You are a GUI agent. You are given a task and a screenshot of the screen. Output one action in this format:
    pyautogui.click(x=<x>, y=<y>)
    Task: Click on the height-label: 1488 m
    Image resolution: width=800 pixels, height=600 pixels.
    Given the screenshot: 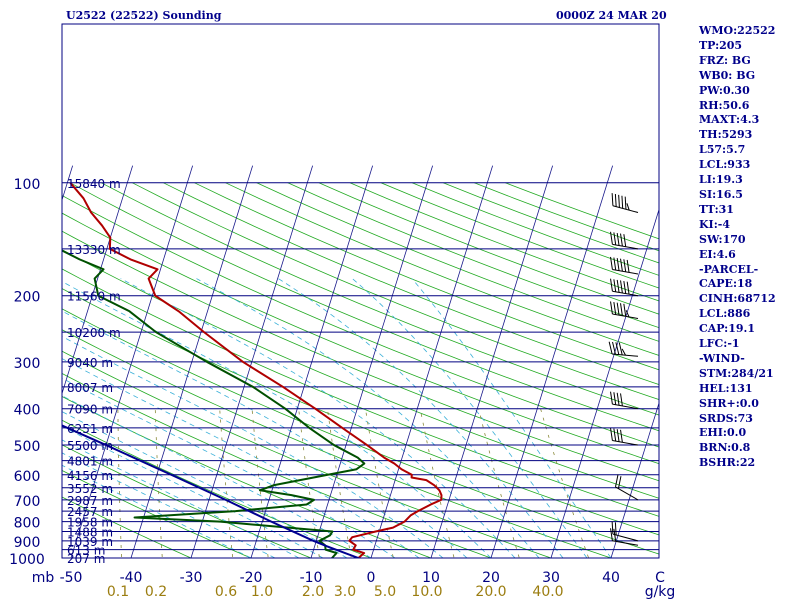 What is the action you would take?
    pyautogui.click(x=90, y=533)
    